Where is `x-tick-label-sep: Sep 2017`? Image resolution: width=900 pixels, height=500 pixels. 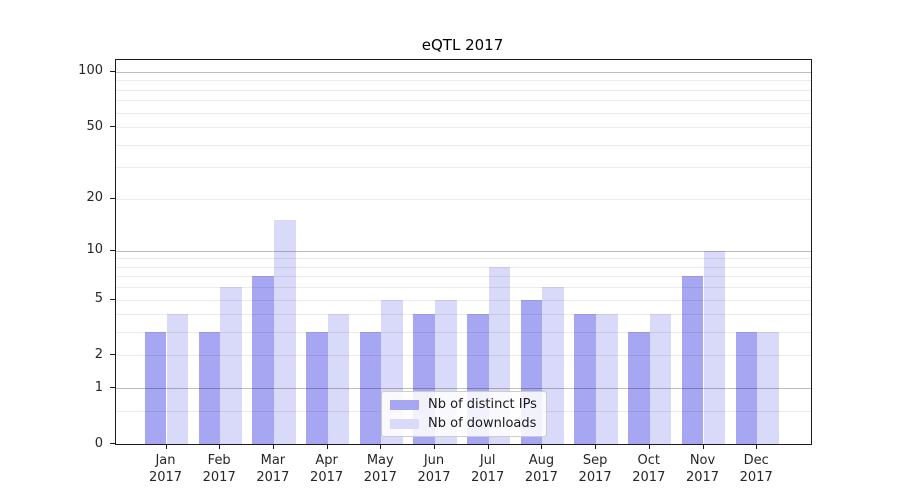
x-tick-label-sep: Sep 2017 is located at coordinates (595, 469).